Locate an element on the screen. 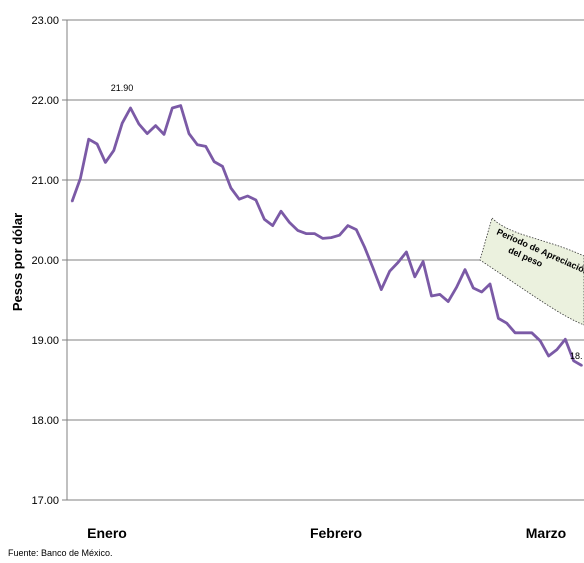 The width and height of the screenshot is (584, 563). y-tick-label: 22.00 is located at coordinates (45, 101).